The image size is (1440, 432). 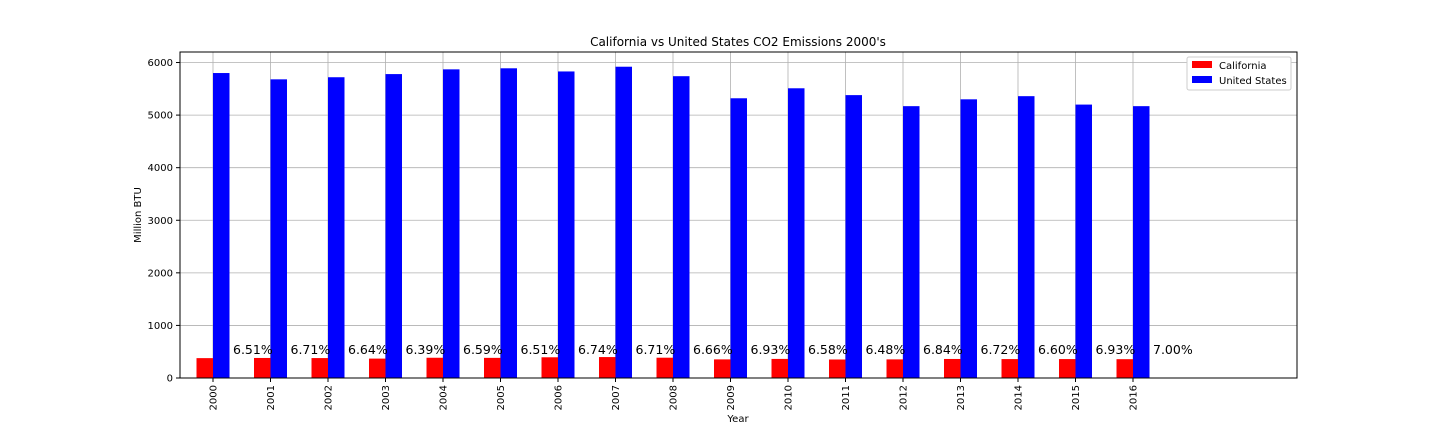 I want to click on x-tick-label: 2001, so click(x=271, y=397).